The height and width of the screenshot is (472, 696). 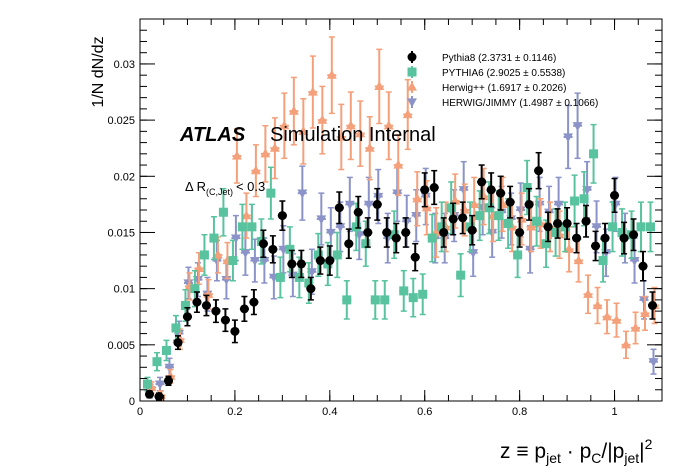 I want to click on y-tick-label: 0.01, so click(x=124, y=290).